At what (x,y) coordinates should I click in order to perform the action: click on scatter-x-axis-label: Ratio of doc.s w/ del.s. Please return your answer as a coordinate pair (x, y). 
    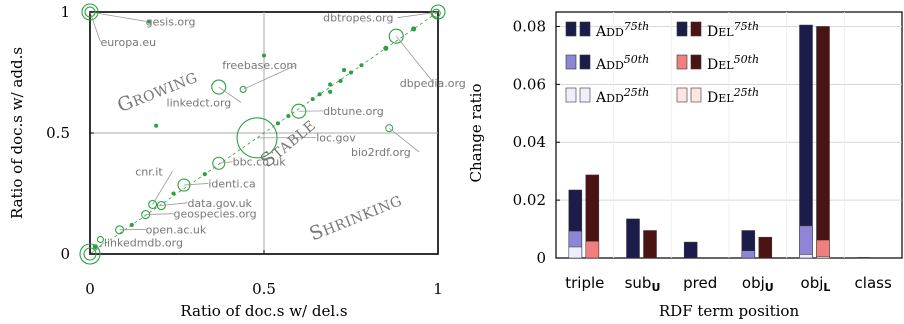
    Looking at the image, I should click on (263, 311).